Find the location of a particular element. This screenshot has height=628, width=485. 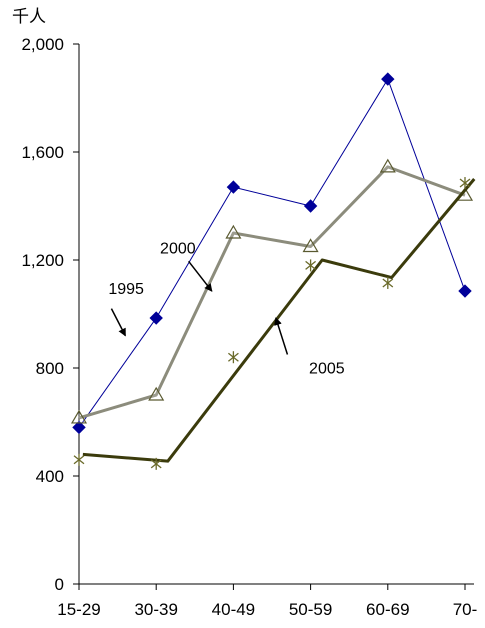

x-tick-label: 50-59 is located at coordinates (310, 609).